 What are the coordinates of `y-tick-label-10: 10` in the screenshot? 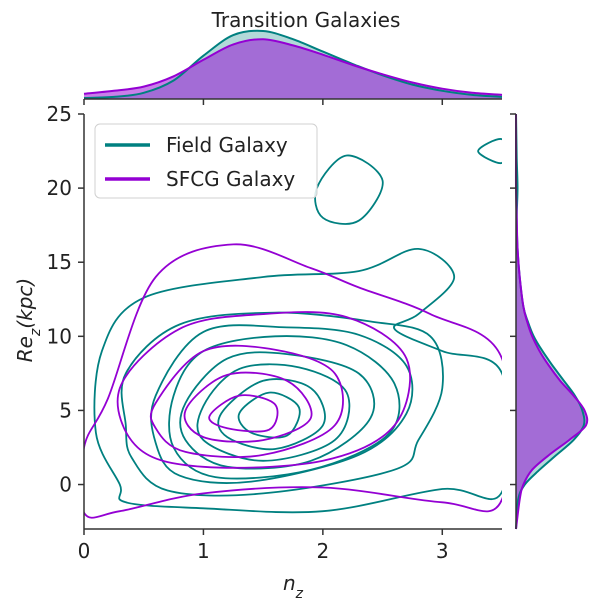 It's located at (59, 336).